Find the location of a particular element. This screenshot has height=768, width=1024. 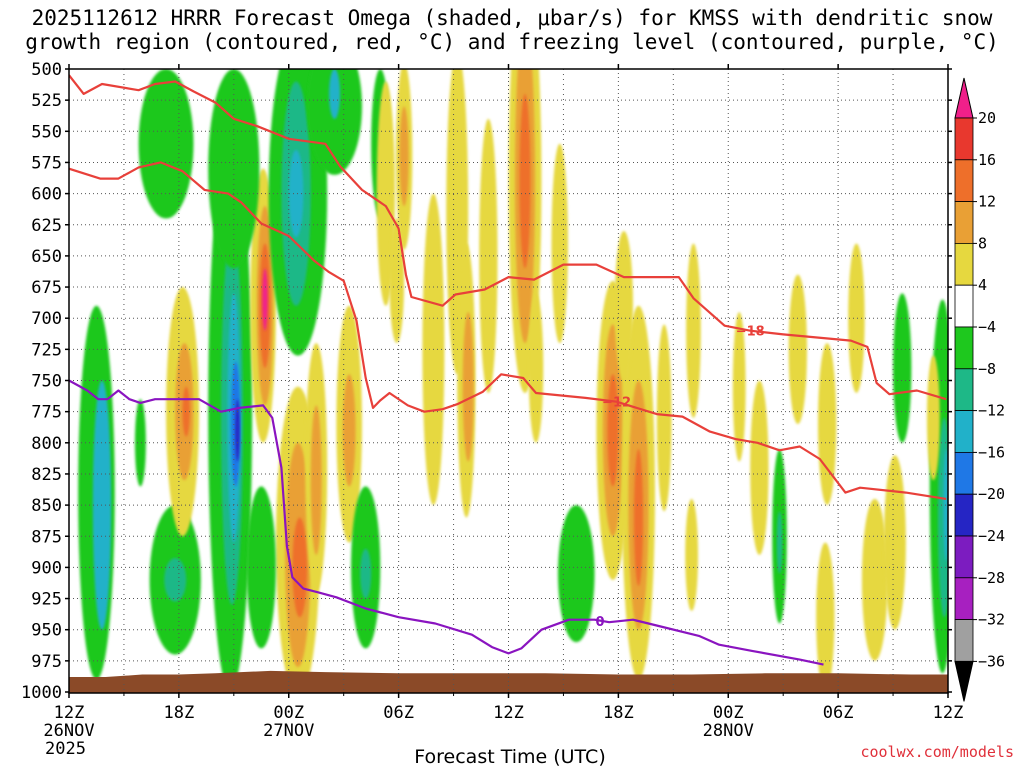

x-tick-year: 2025 is located at coordinates (65, 749).